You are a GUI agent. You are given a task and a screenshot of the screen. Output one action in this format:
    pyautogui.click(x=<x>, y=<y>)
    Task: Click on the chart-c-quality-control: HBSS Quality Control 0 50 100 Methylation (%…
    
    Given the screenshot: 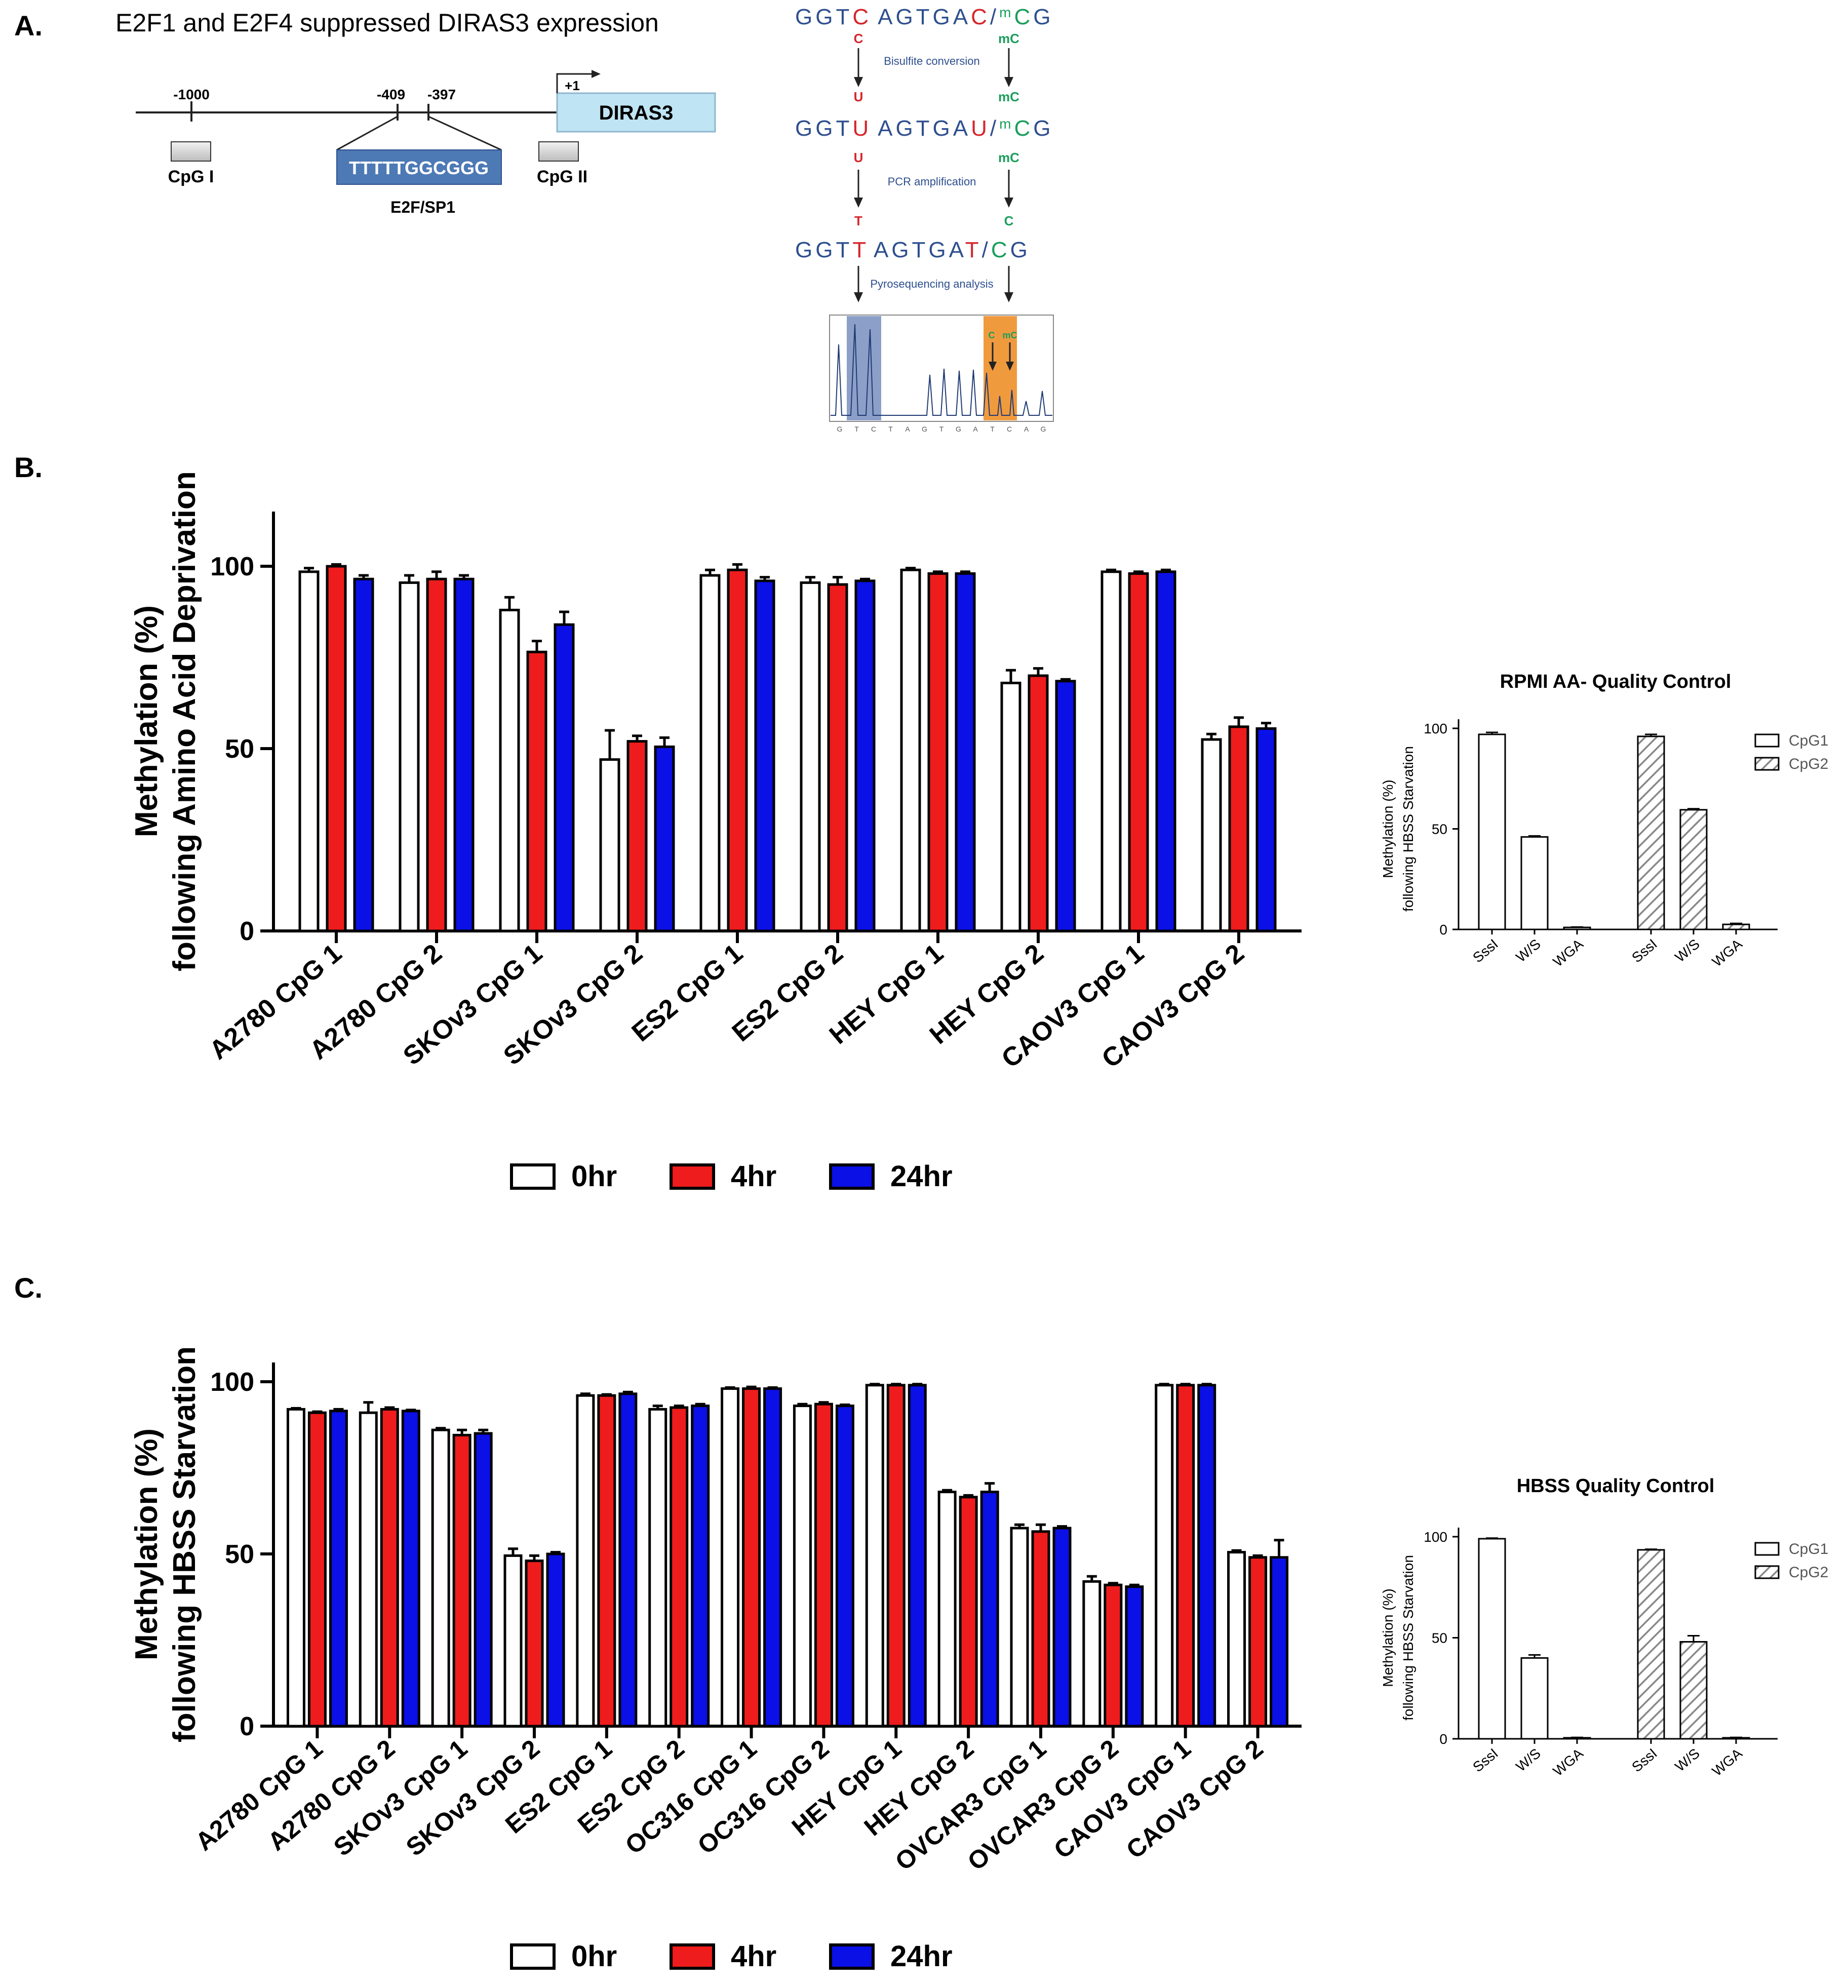 What is the action you would take?
    pyautogui.click(x=1604, y=1627)
    